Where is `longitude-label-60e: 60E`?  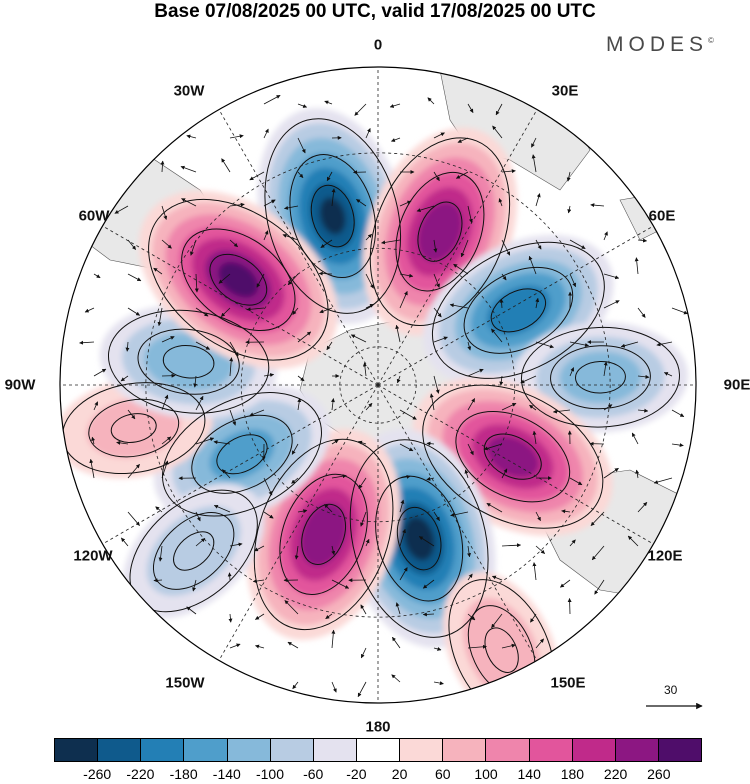
longitude-label-60e: 60E is located at coordinates (662, 216).